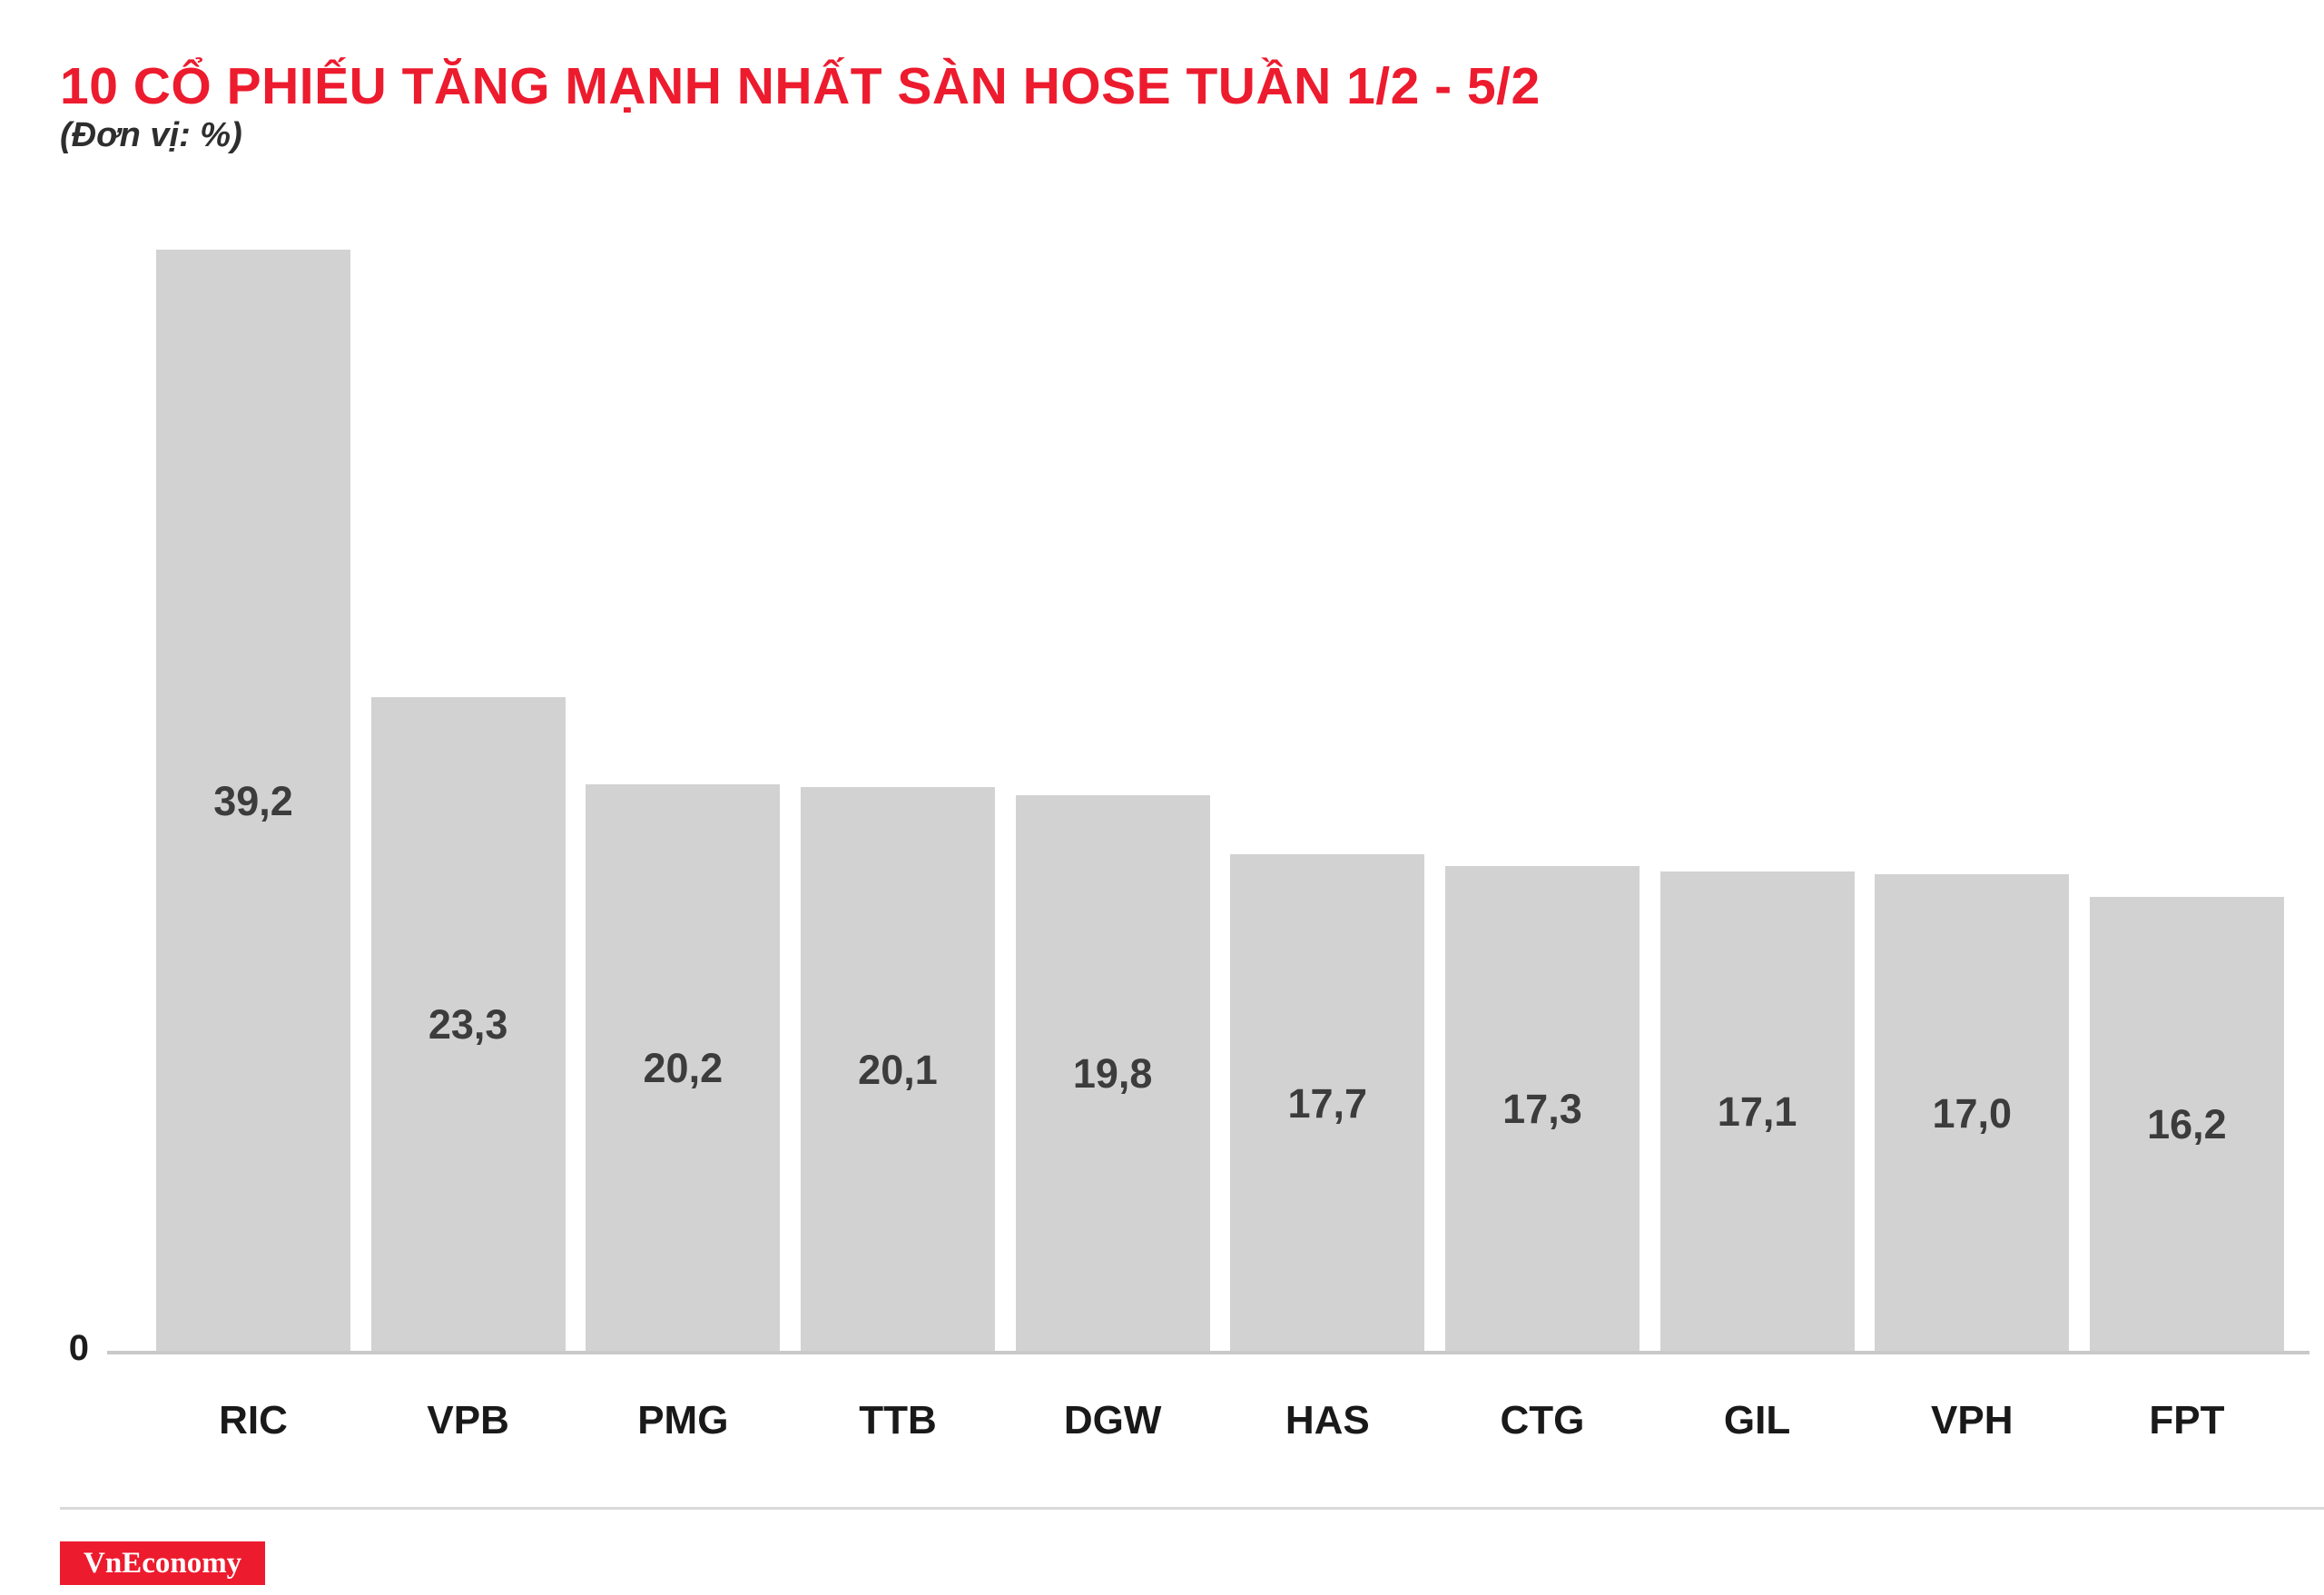 The image size is (2324, 1595). I want to click on bar-value-label-FPT: 16,2, so click(2187, 1124).